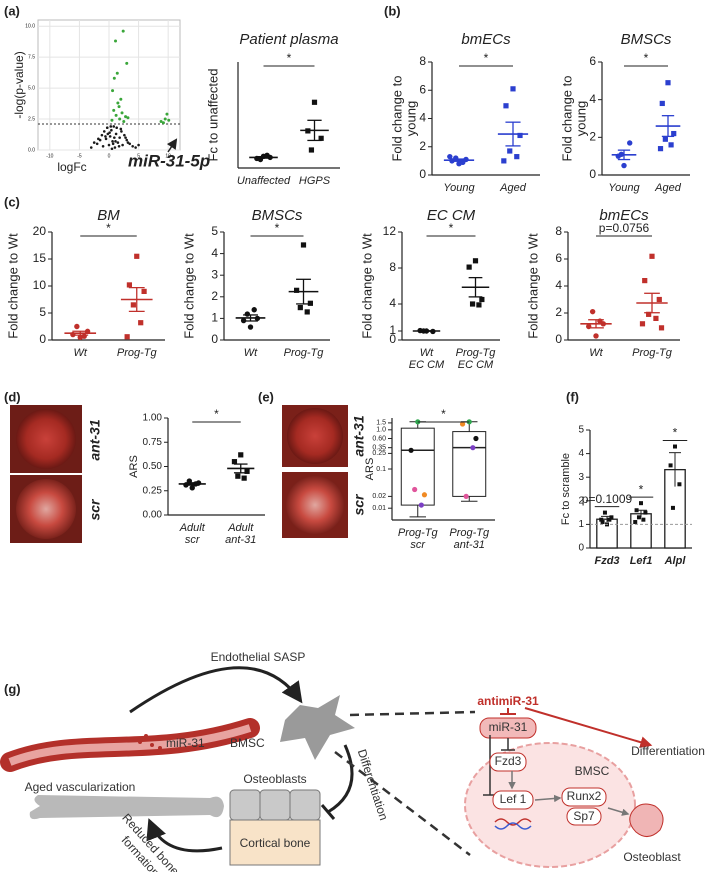 This screenshot has height=872, width=709. What do you see at coordinates (607, 499) in the screenshot?
I see `significance-label: p=0.1009` at bounding box center [607, 499].